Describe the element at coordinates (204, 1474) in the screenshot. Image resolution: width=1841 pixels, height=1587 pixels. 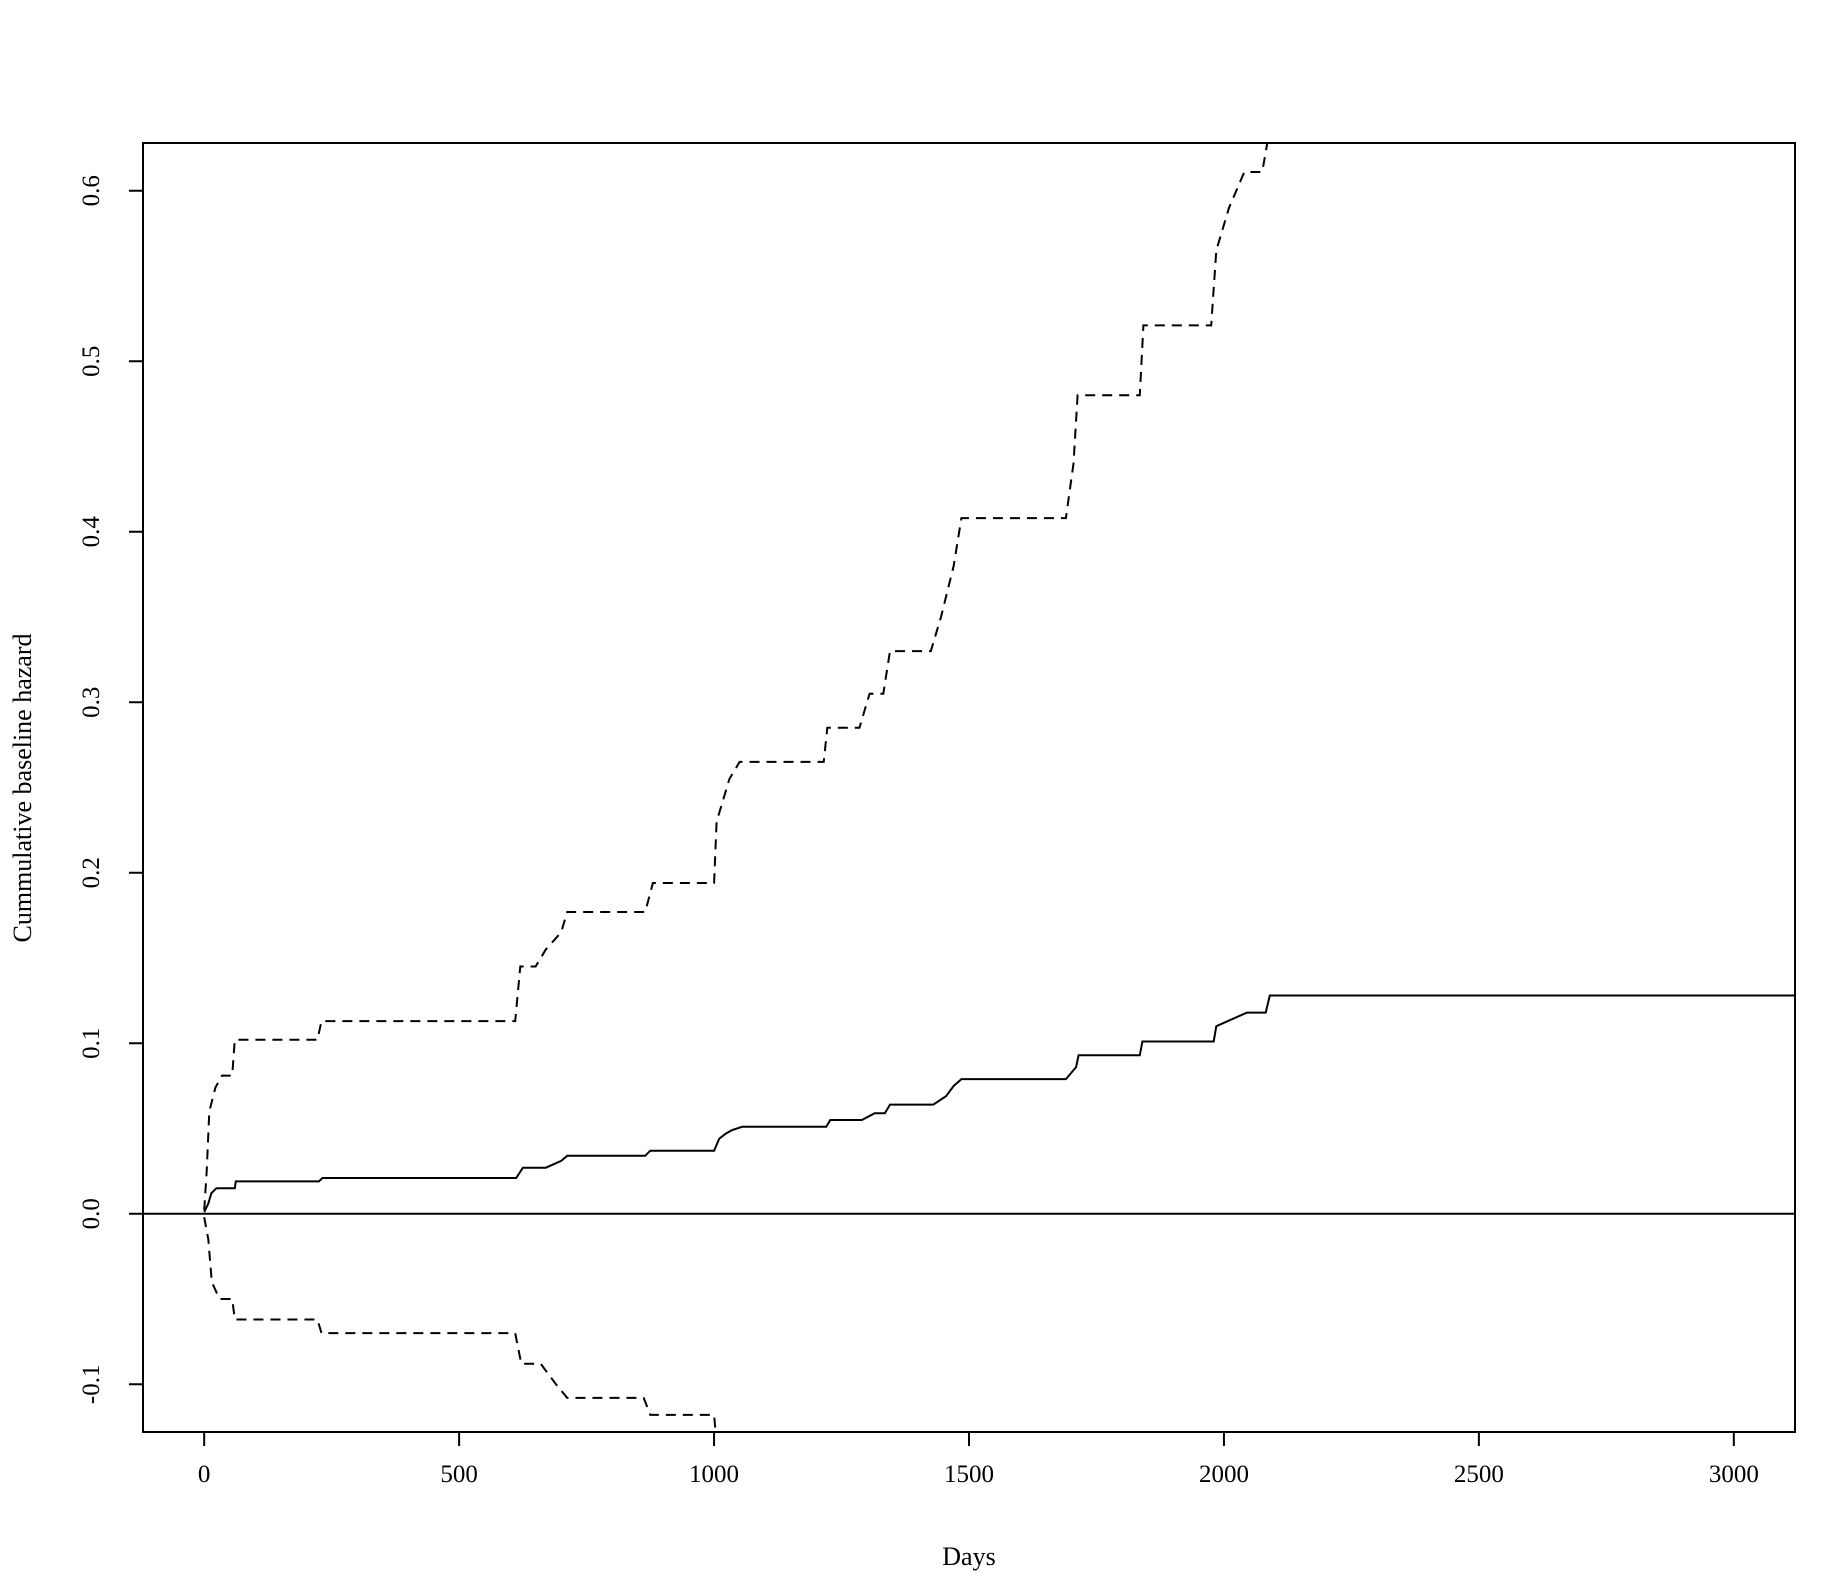
I see `x-tick-label: 0` at that location.